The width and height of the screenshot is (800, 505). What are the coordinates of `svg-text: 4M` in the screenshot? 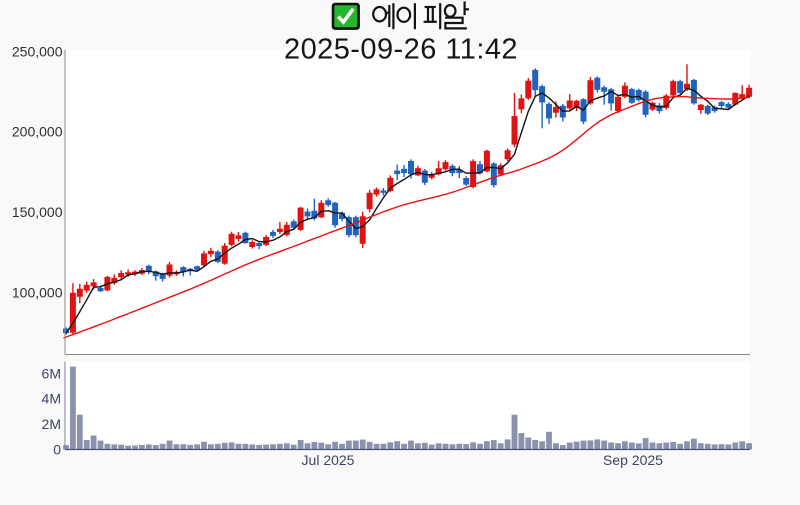 It's located at (51, 399).